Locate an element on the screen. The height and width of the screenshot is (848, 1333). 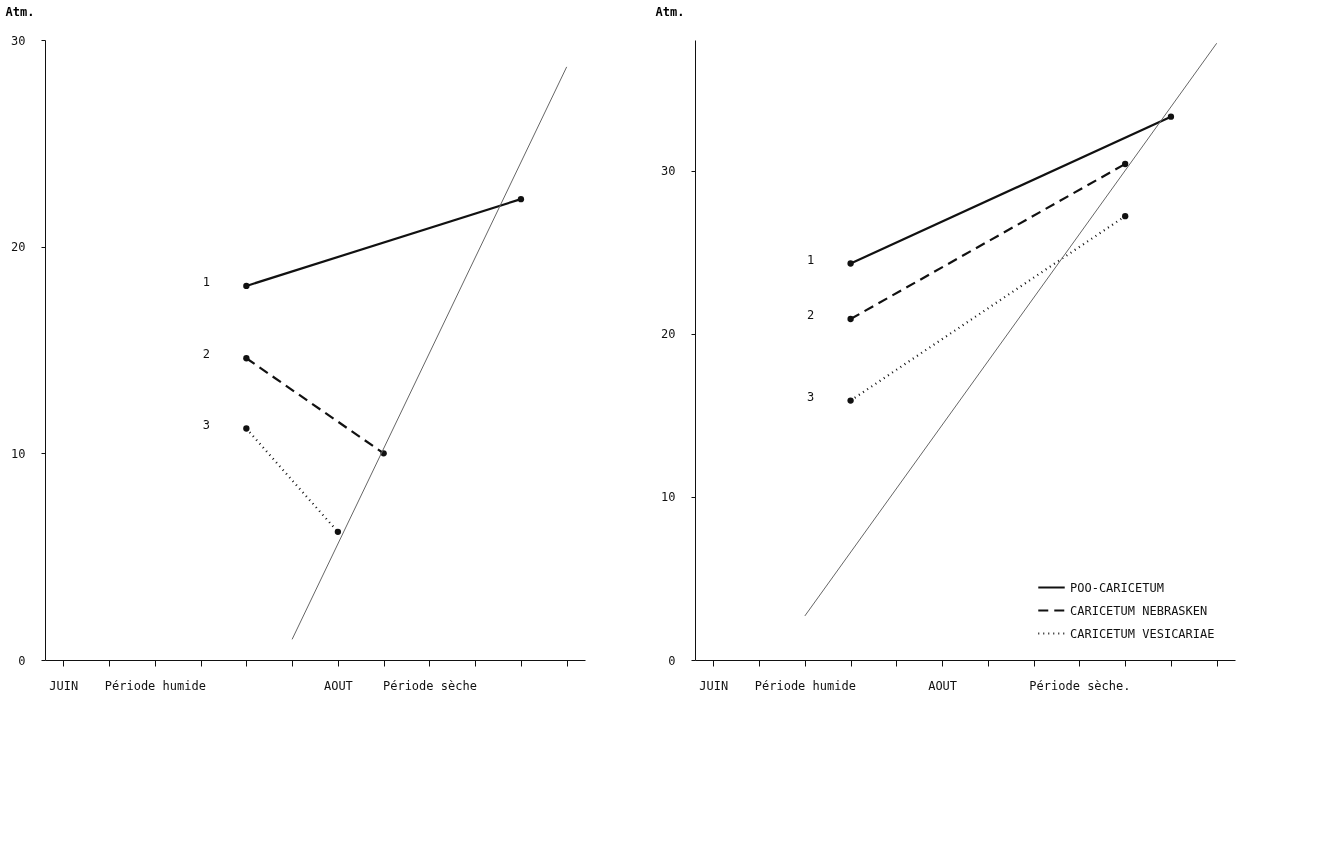
legend-label: CARICETUM VESICARIAE is located at coordinates (1142, 633).